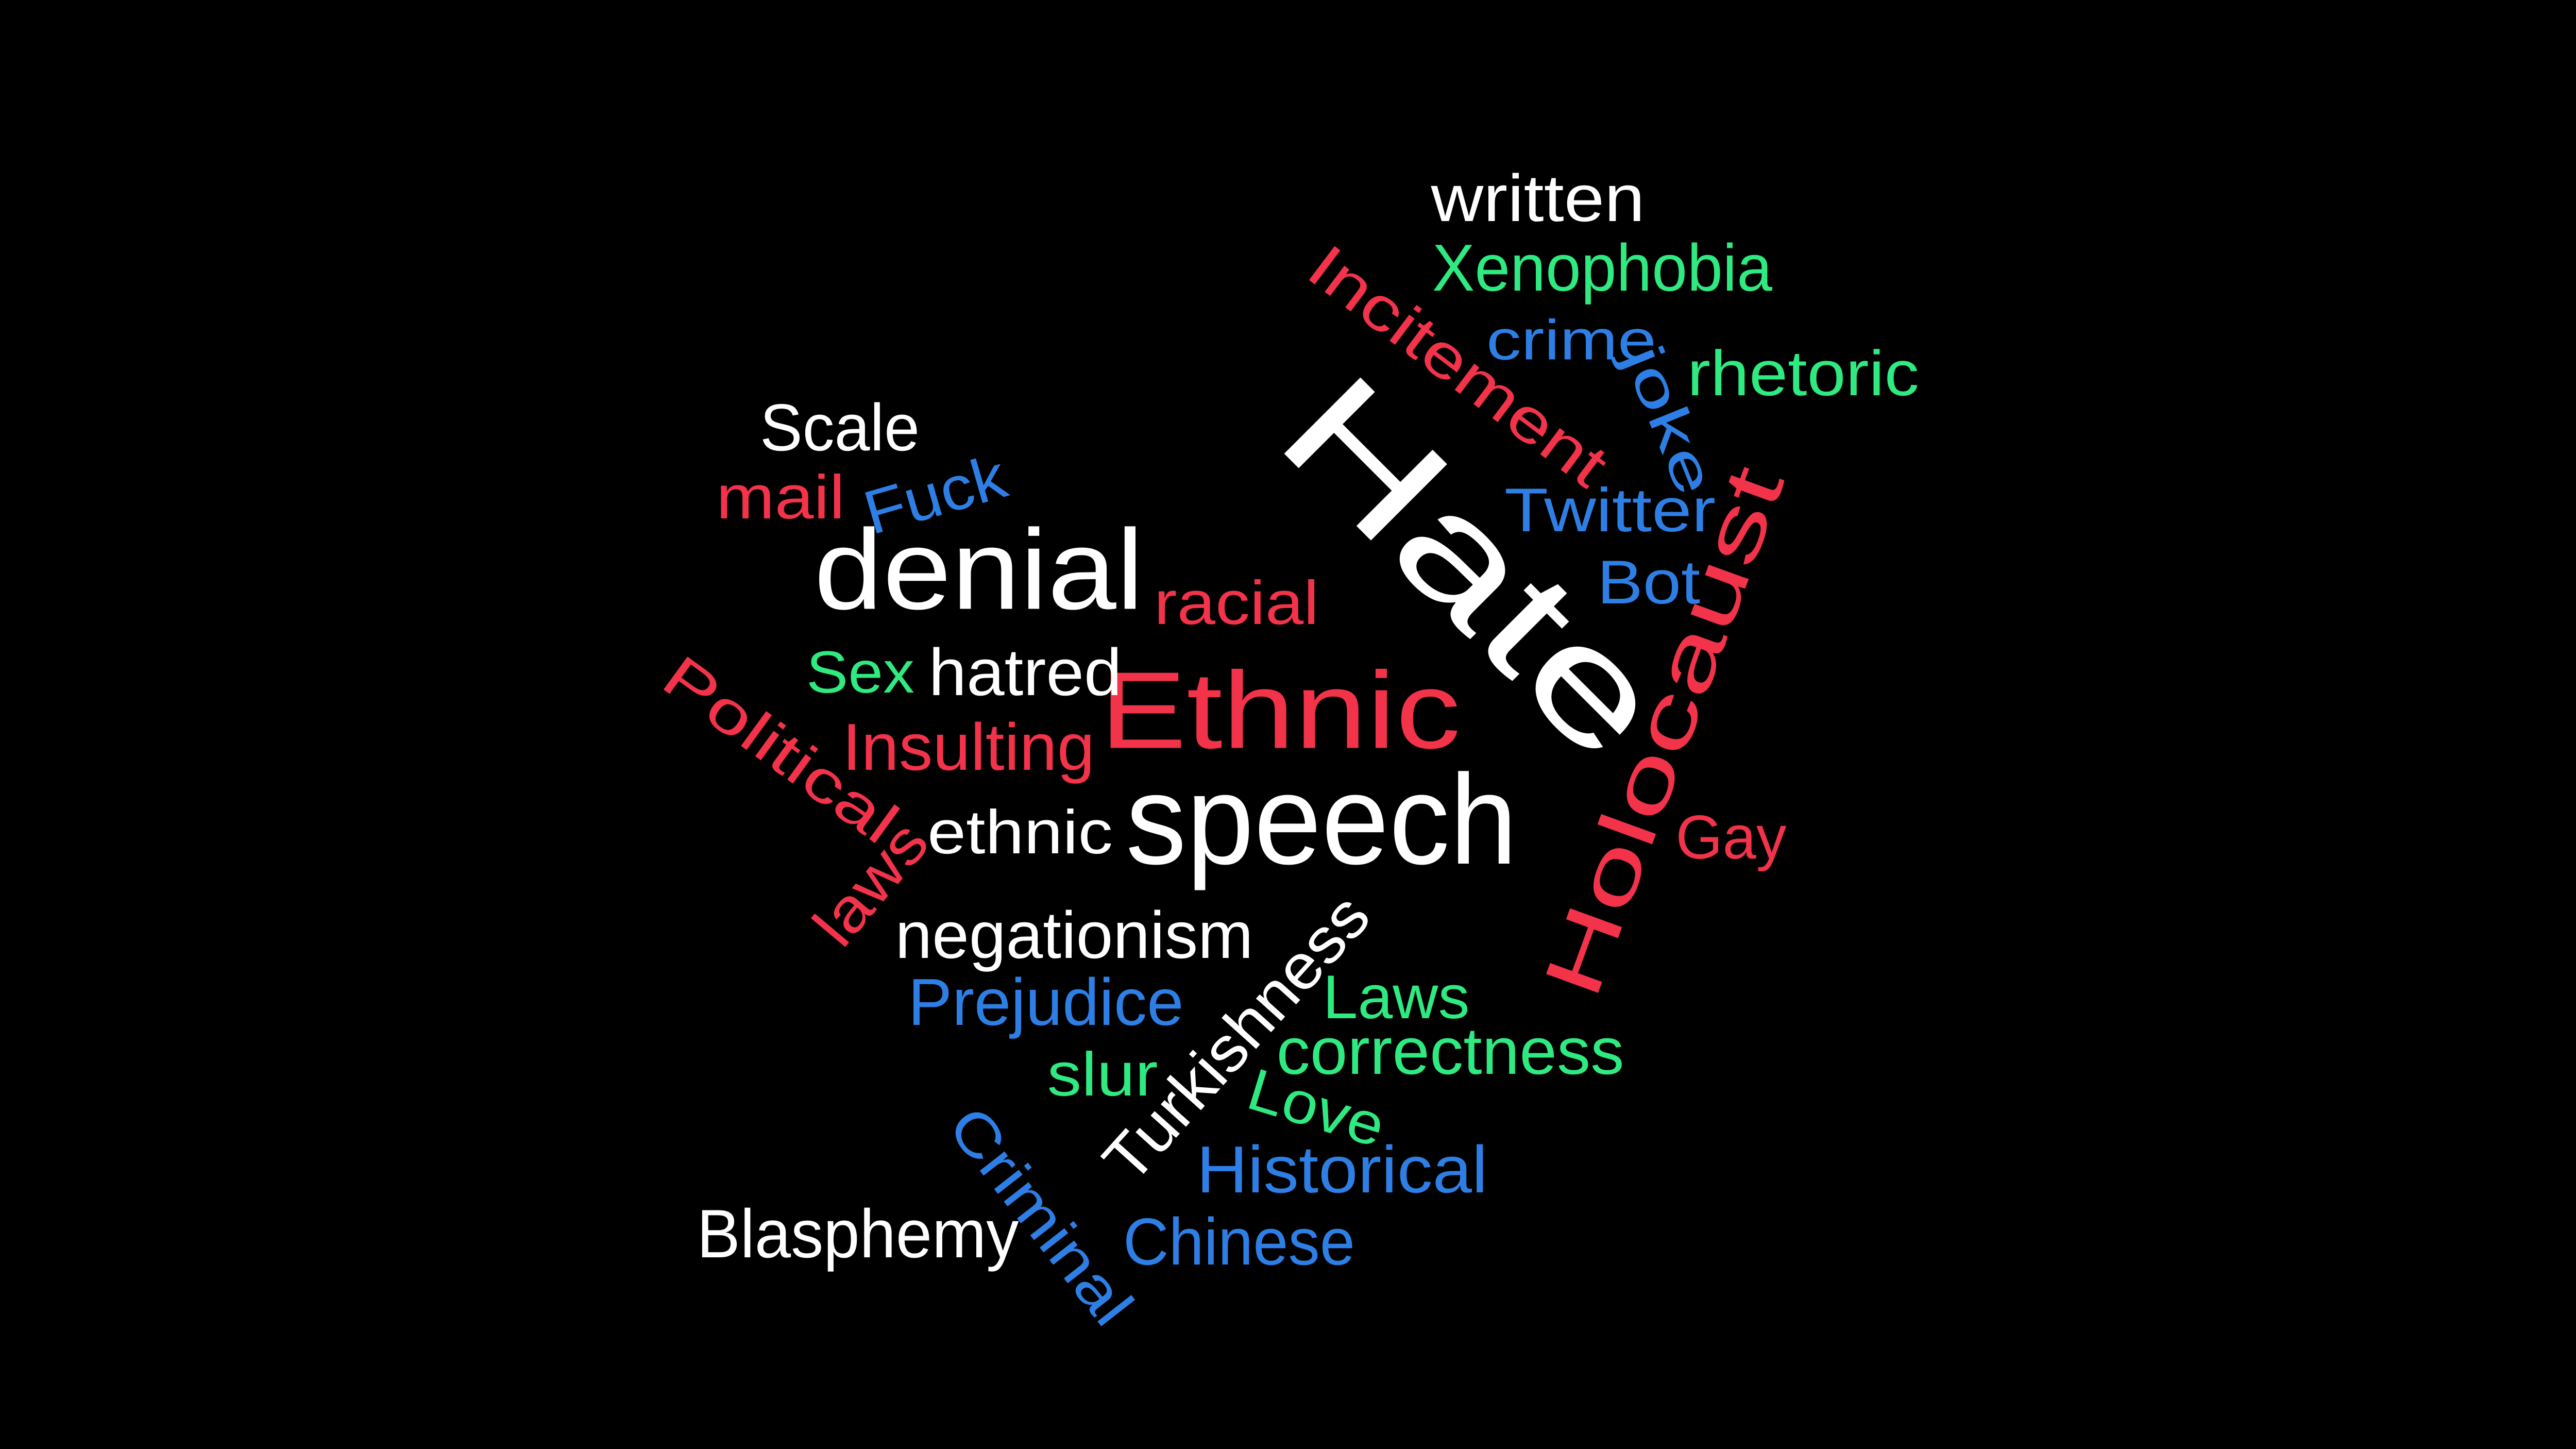 This screenshot has height=1449, width=2576. Describe the element at coordinates (860, 672) in the screenshot. I see `word-sex: Sex` at that location.